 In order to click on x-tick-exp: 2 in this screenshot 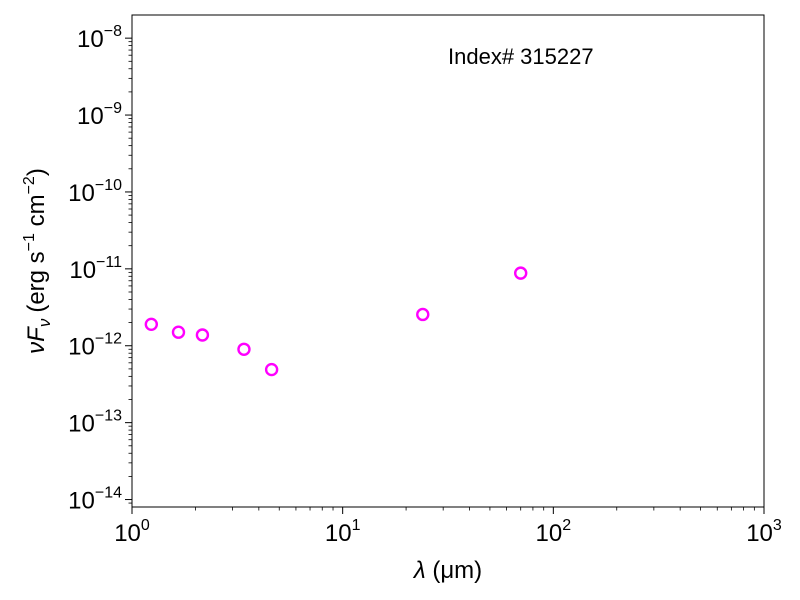, I will do `click(566, 525)`.